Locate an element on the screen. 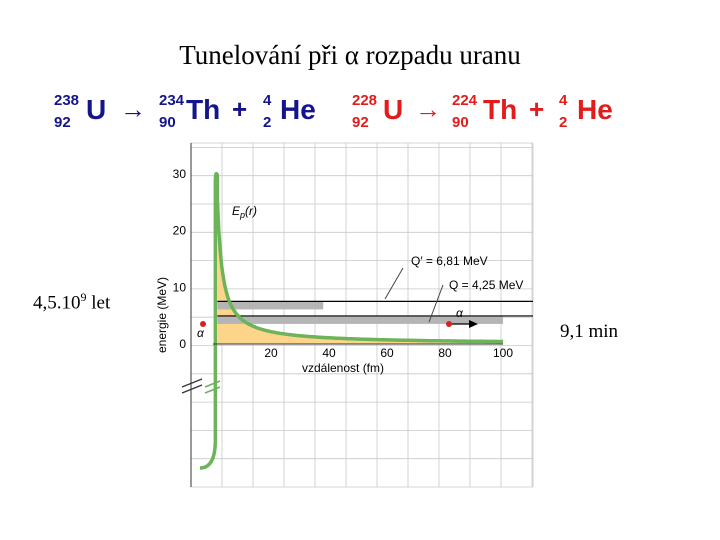 The width and height of the screenshot is (720, 540). daughter-mass-number: 224 is located at coordinates (465, 100).